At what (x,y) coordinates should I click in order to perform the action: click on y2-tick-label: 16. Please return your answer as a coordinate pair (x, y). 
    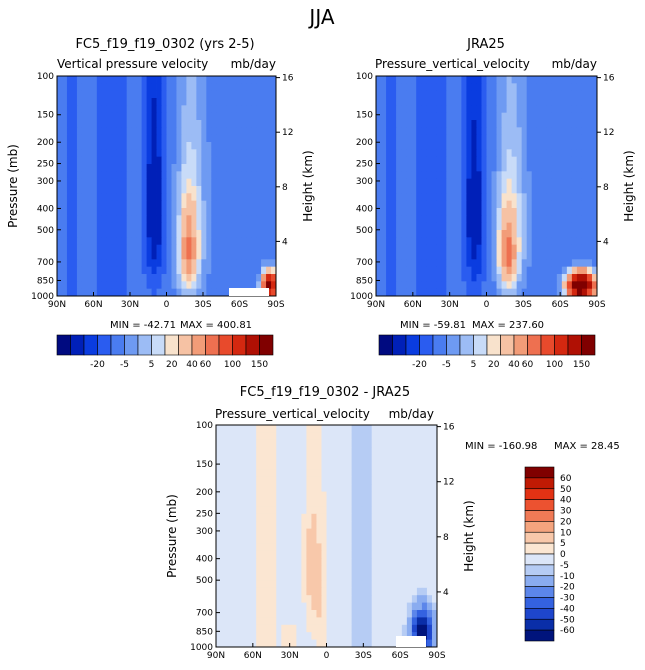
    Looking at the image, I should click on (288, 79).